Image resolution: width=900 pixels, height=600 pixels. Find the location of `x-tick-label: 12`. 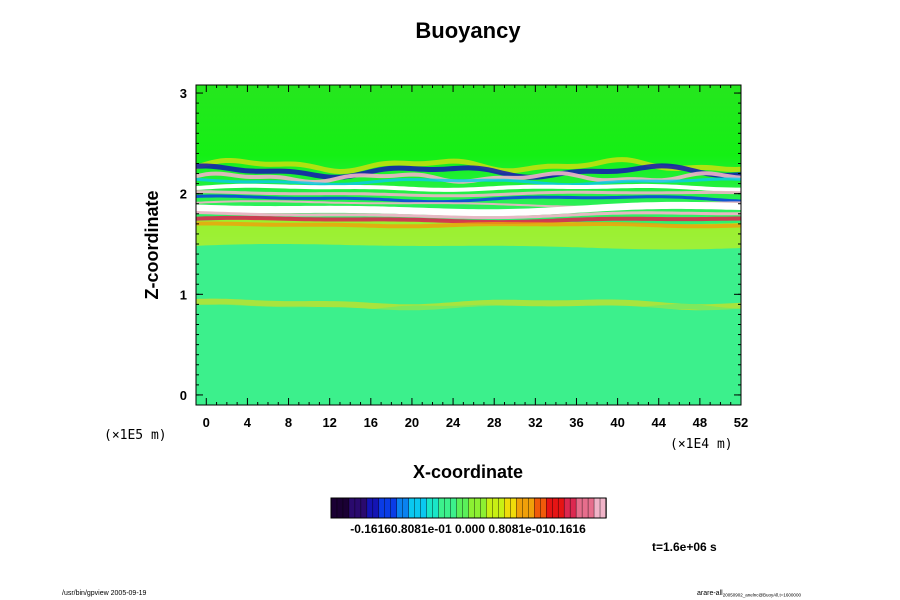

x-tick-label: 12 is located at coordinates (329, 422).